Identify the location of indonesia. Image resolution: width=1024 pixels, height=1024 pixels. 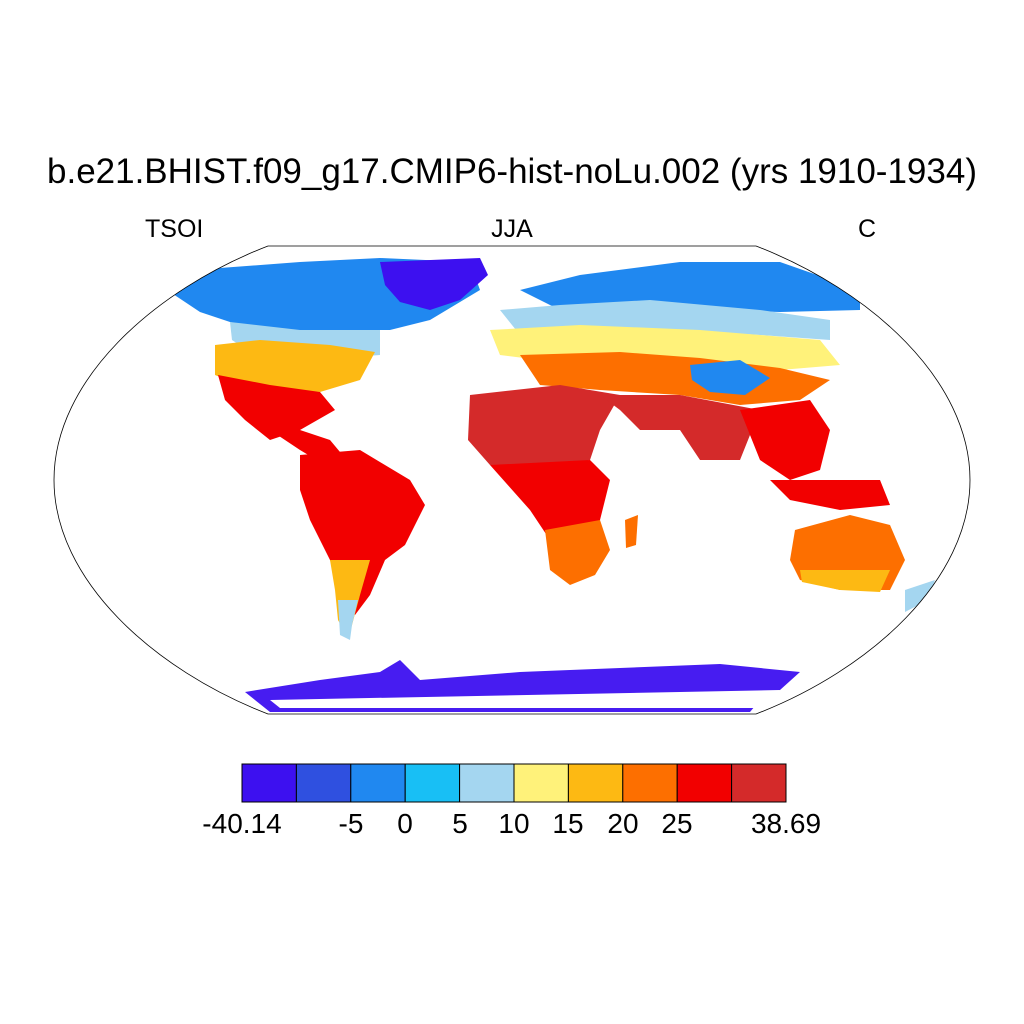
(830, 495).